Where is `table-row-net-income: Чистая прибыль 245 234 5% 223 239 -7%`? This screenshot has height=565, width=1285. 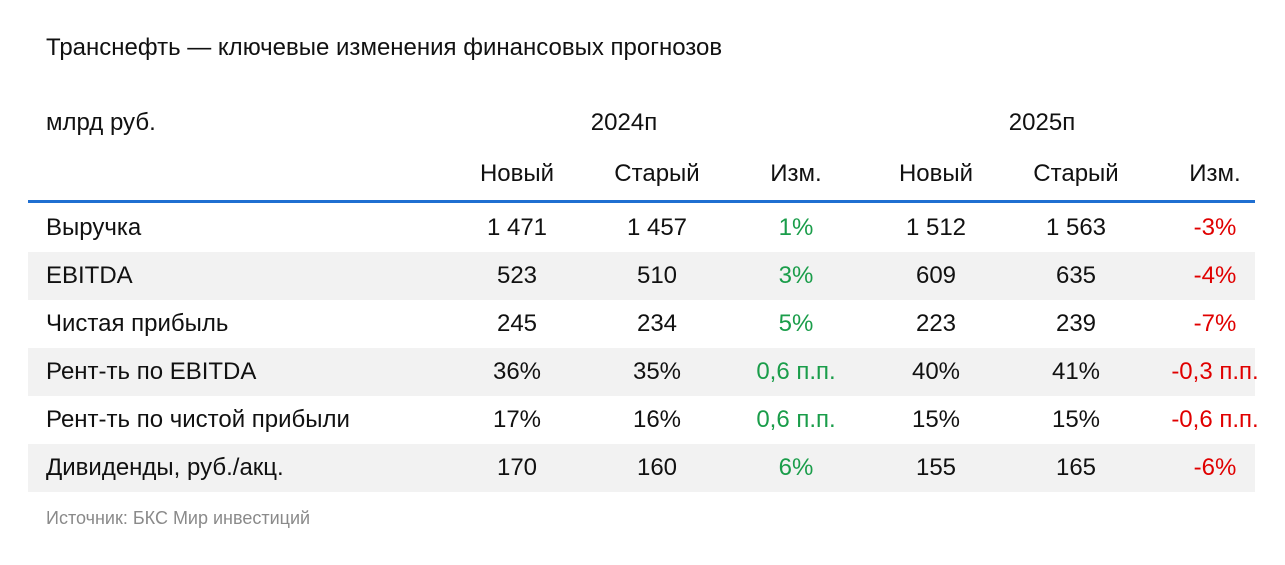
table-row-net-income: Чистая прибыль 245 234 5% 223 239 -7% is located at coordinates (641, 324).